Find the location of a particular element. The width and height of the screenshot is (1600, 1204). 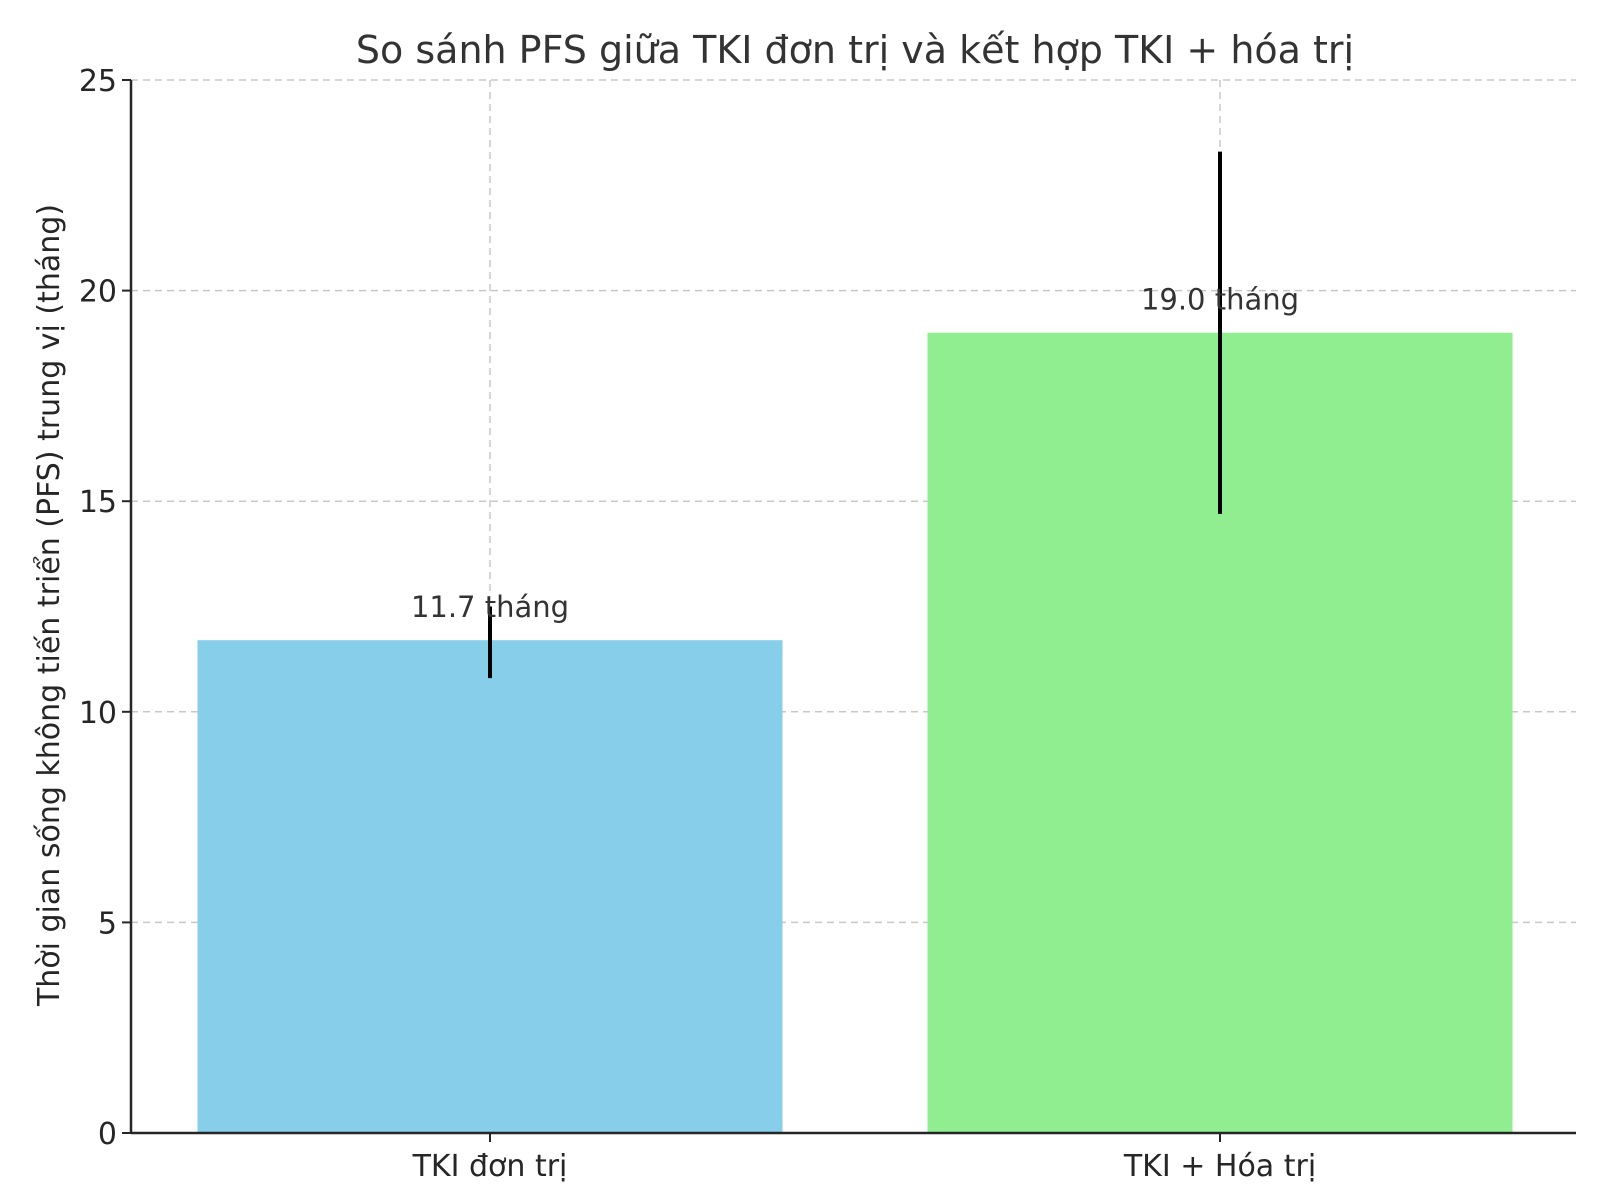

data-label: 11.7 tháng is located at coordinates (490, 607).